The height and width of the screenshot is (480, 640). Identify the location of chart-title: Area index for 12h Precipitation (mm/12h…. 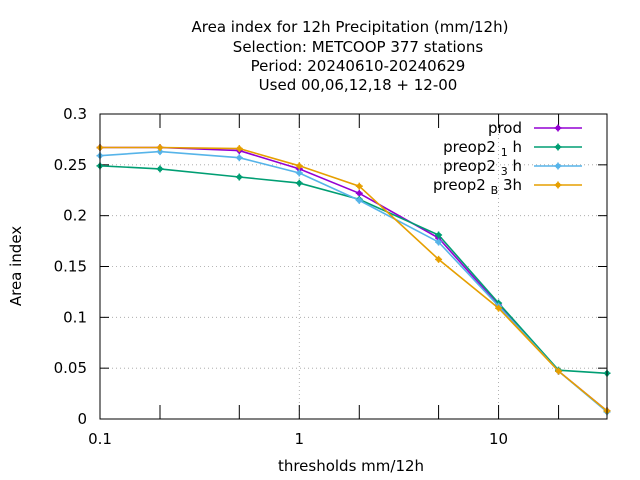
(350, 56).